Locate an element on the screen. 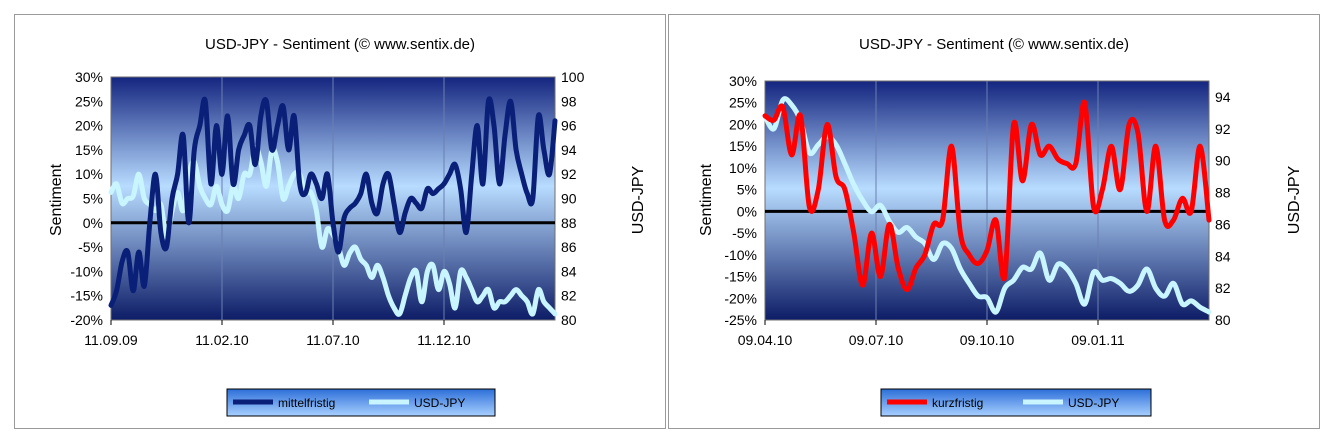 The height and width of the screenshot is (435, 1331). y2-tick-label: 100 is located at coordinates (573, 77).